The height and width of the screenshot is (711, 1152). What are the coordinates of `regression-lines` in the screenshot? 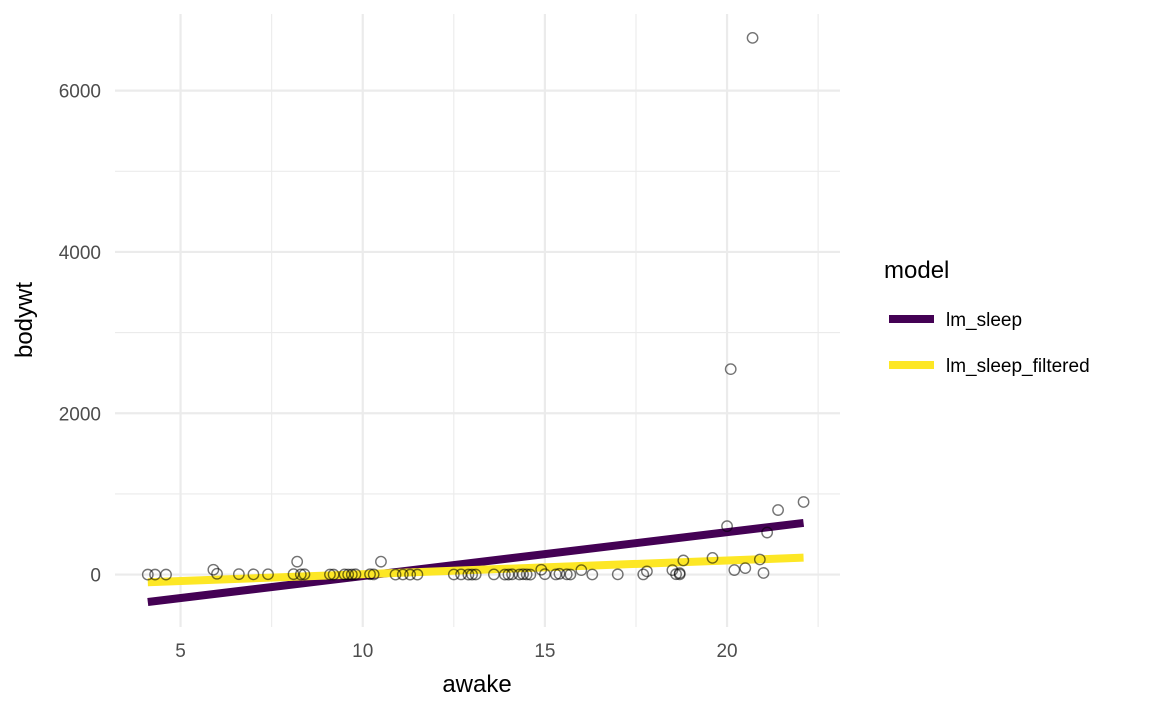 It's located at (476, 562).